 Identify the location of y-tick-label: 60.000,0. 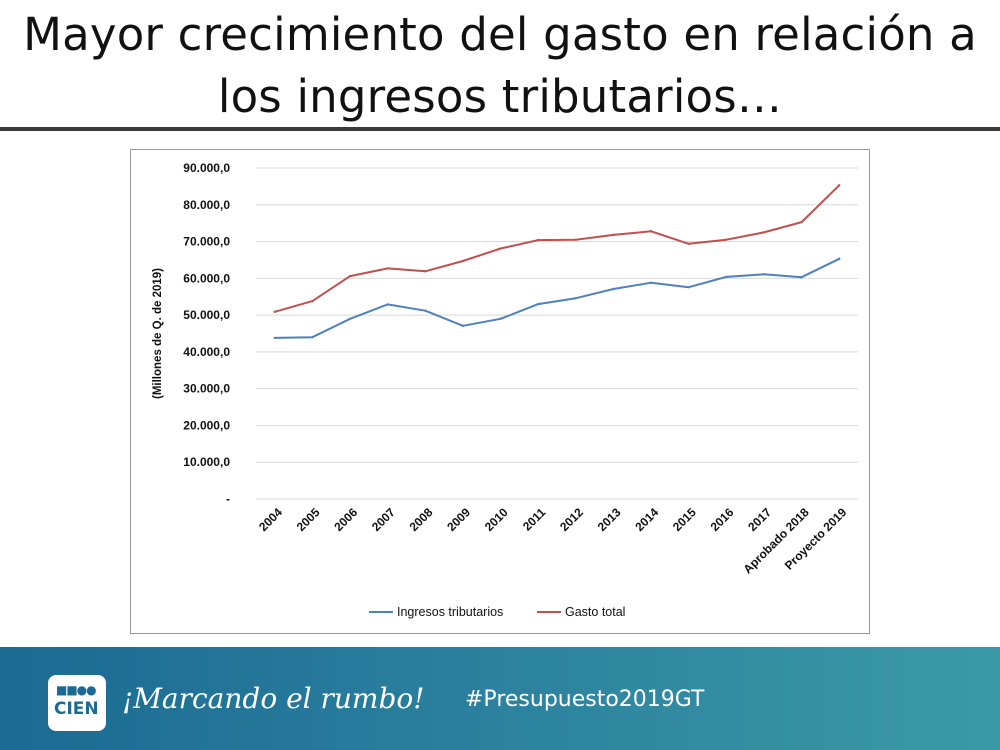
(206, 278).